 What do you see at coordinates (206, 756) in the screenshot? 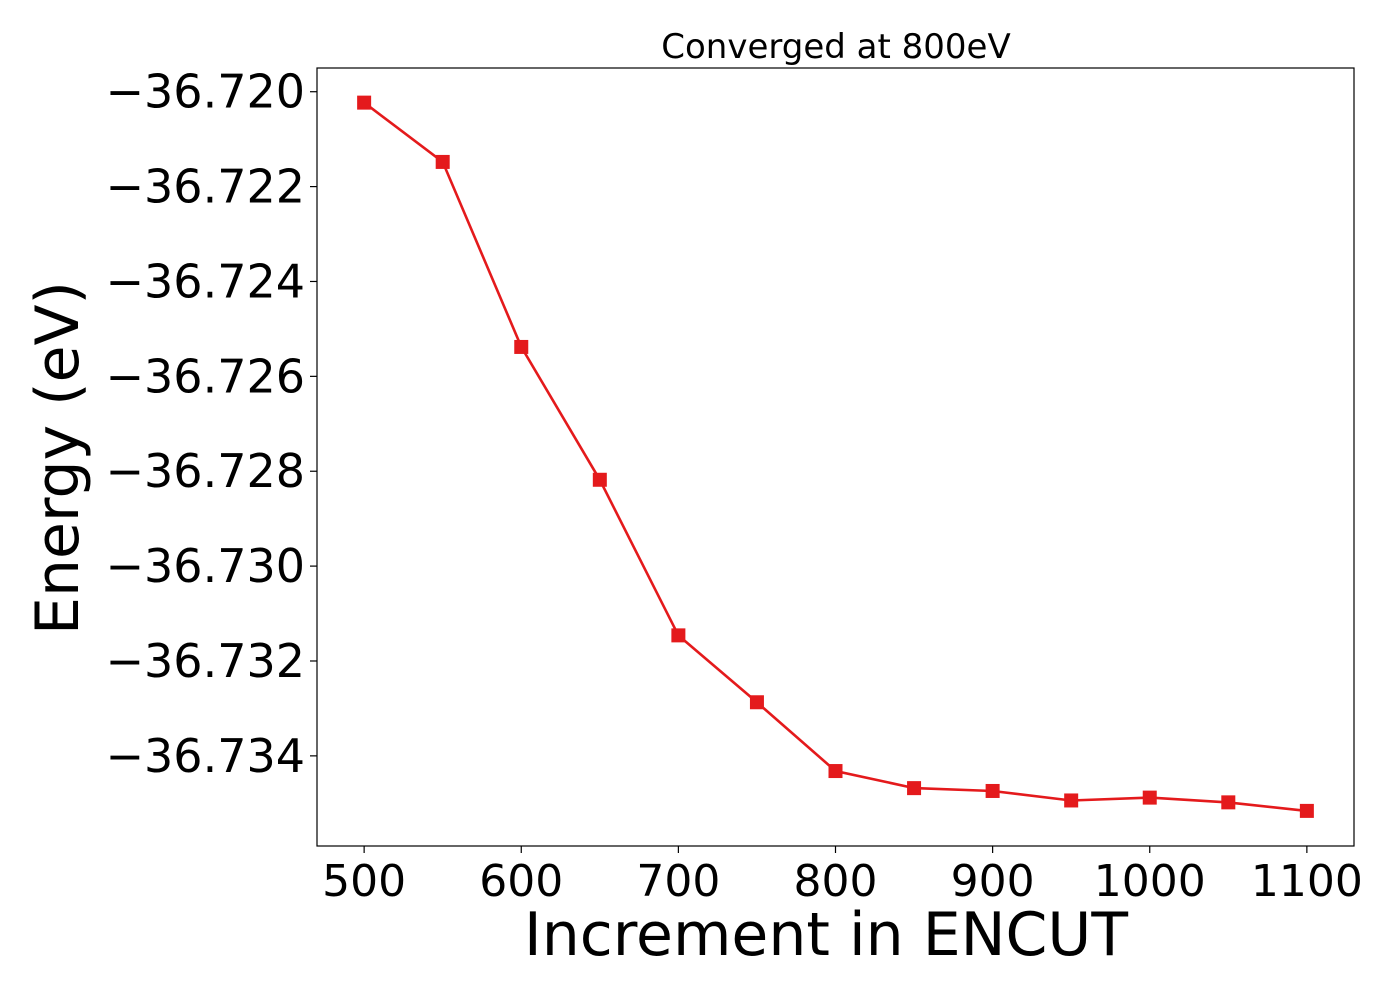
I see `y-tick-label: −36.734` at bounding box center [206, 756].